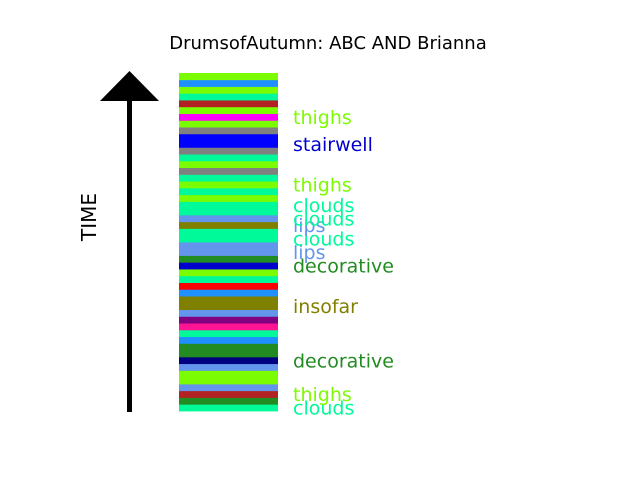 This screenshot has height=480, width=640. What do you see at coordinates (327, 43) in the screenshot?
I see `chart-title: DrumsofAutumn: ABC AND Brianna` at bounding box center [327, 43].